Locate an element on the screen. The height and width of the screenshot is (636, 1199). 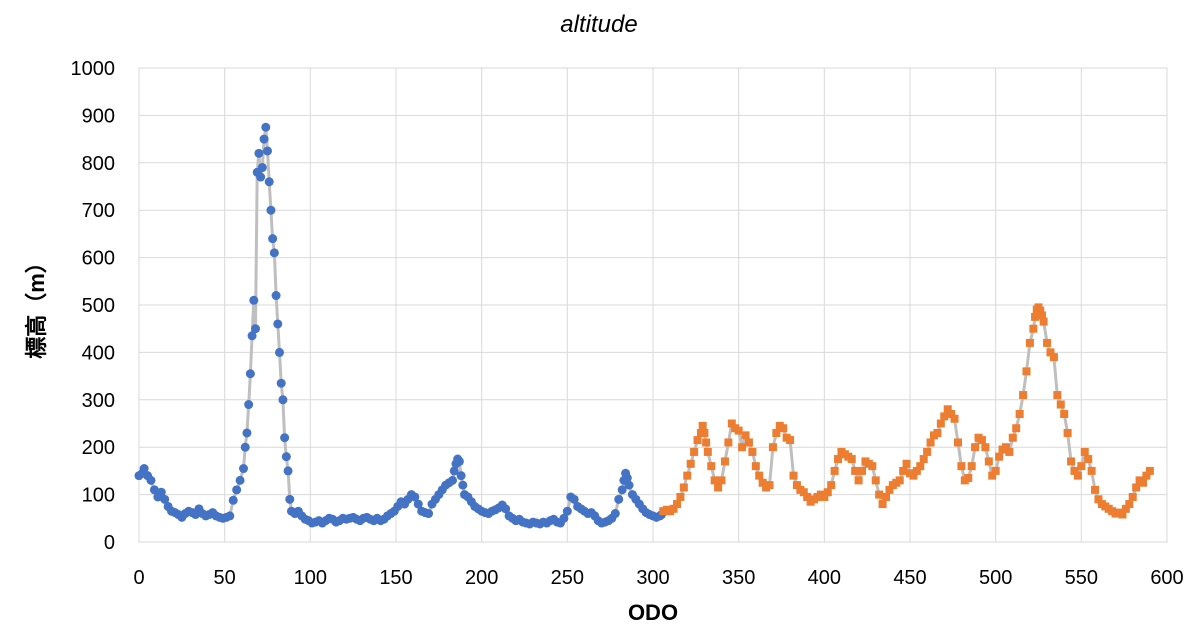
x-tick-label: 100 is located at coordinates (310, 578).